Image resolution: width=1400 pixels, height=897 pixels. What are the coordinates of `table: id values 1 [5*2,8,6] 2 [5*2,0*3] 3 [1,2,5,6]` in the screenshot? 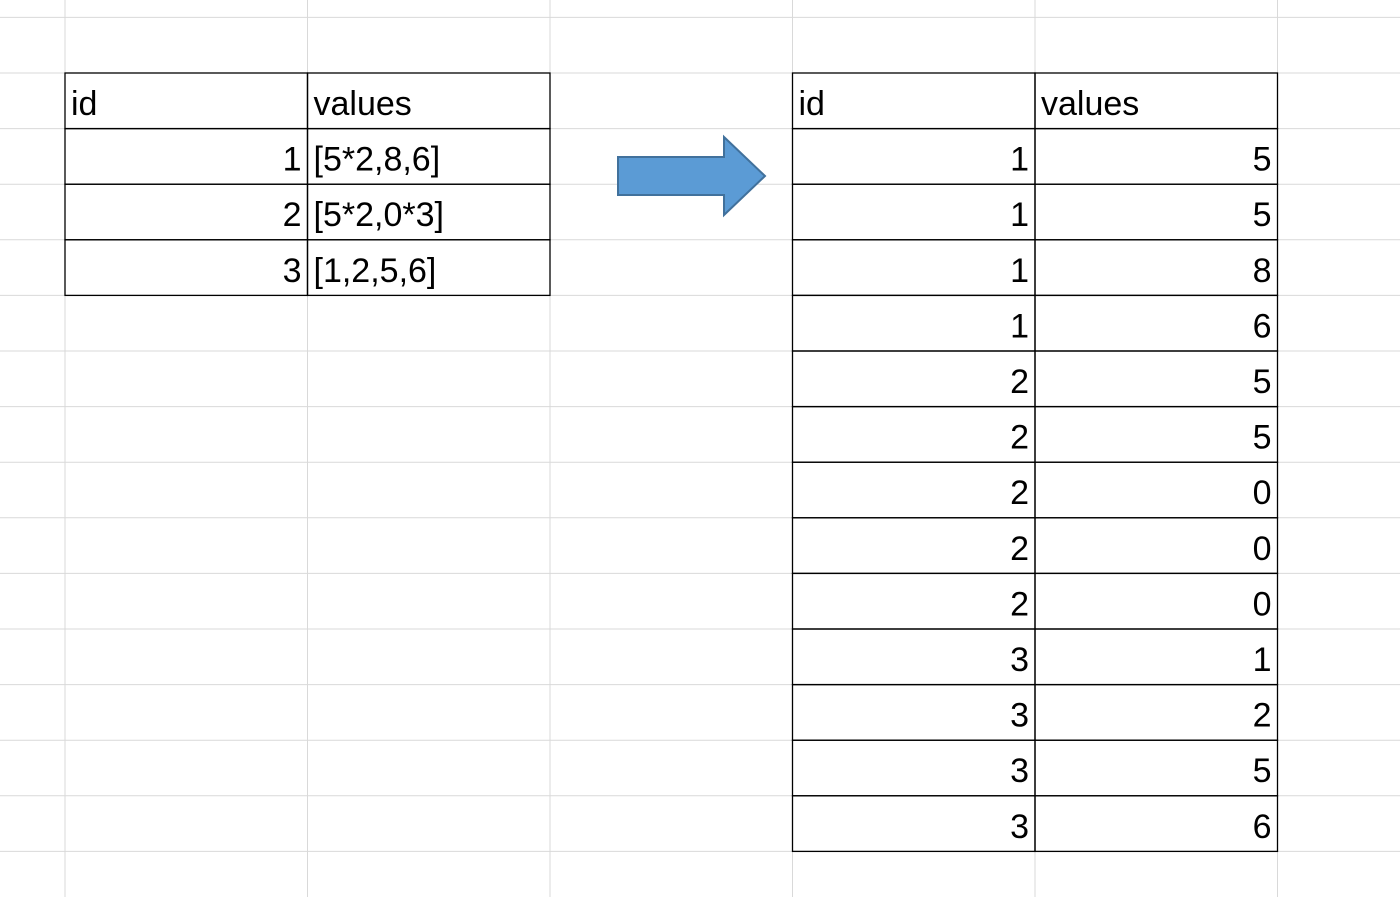 It's located at (307, 184).